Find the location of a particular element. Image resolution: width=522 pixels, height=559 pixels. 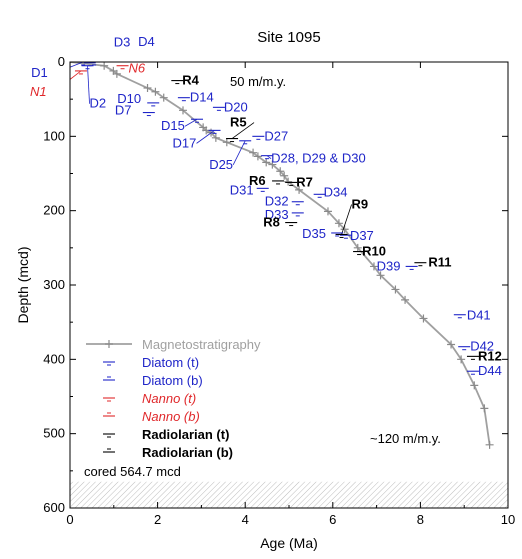

diatom-label: D17 is located at coordinates (185, 142).